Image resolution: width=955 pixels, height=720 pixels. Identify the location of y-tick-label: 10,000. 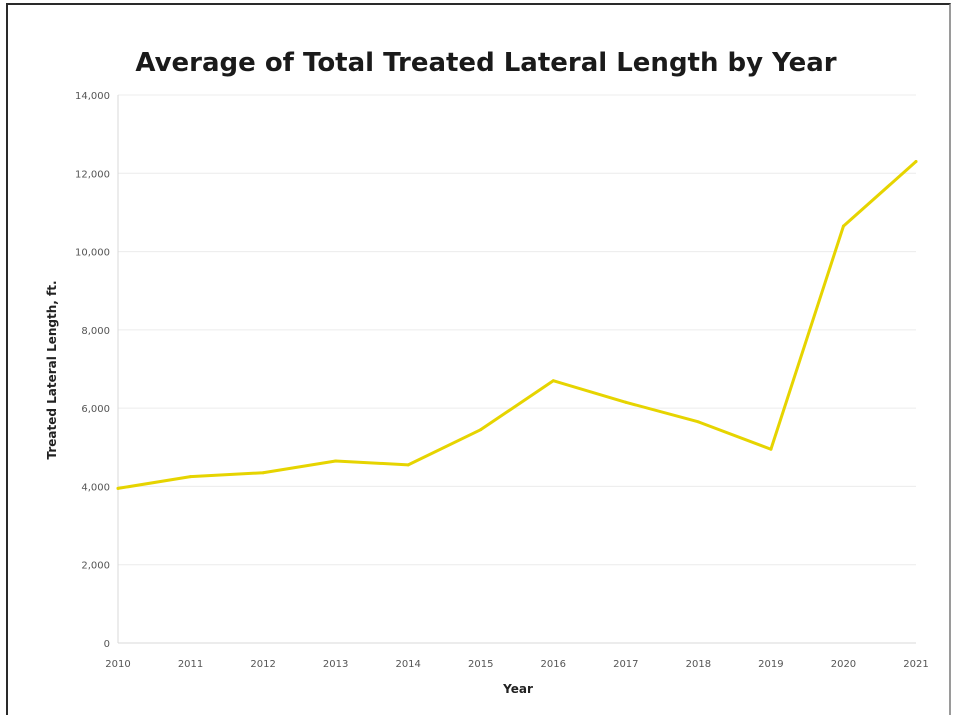
(92, 253).